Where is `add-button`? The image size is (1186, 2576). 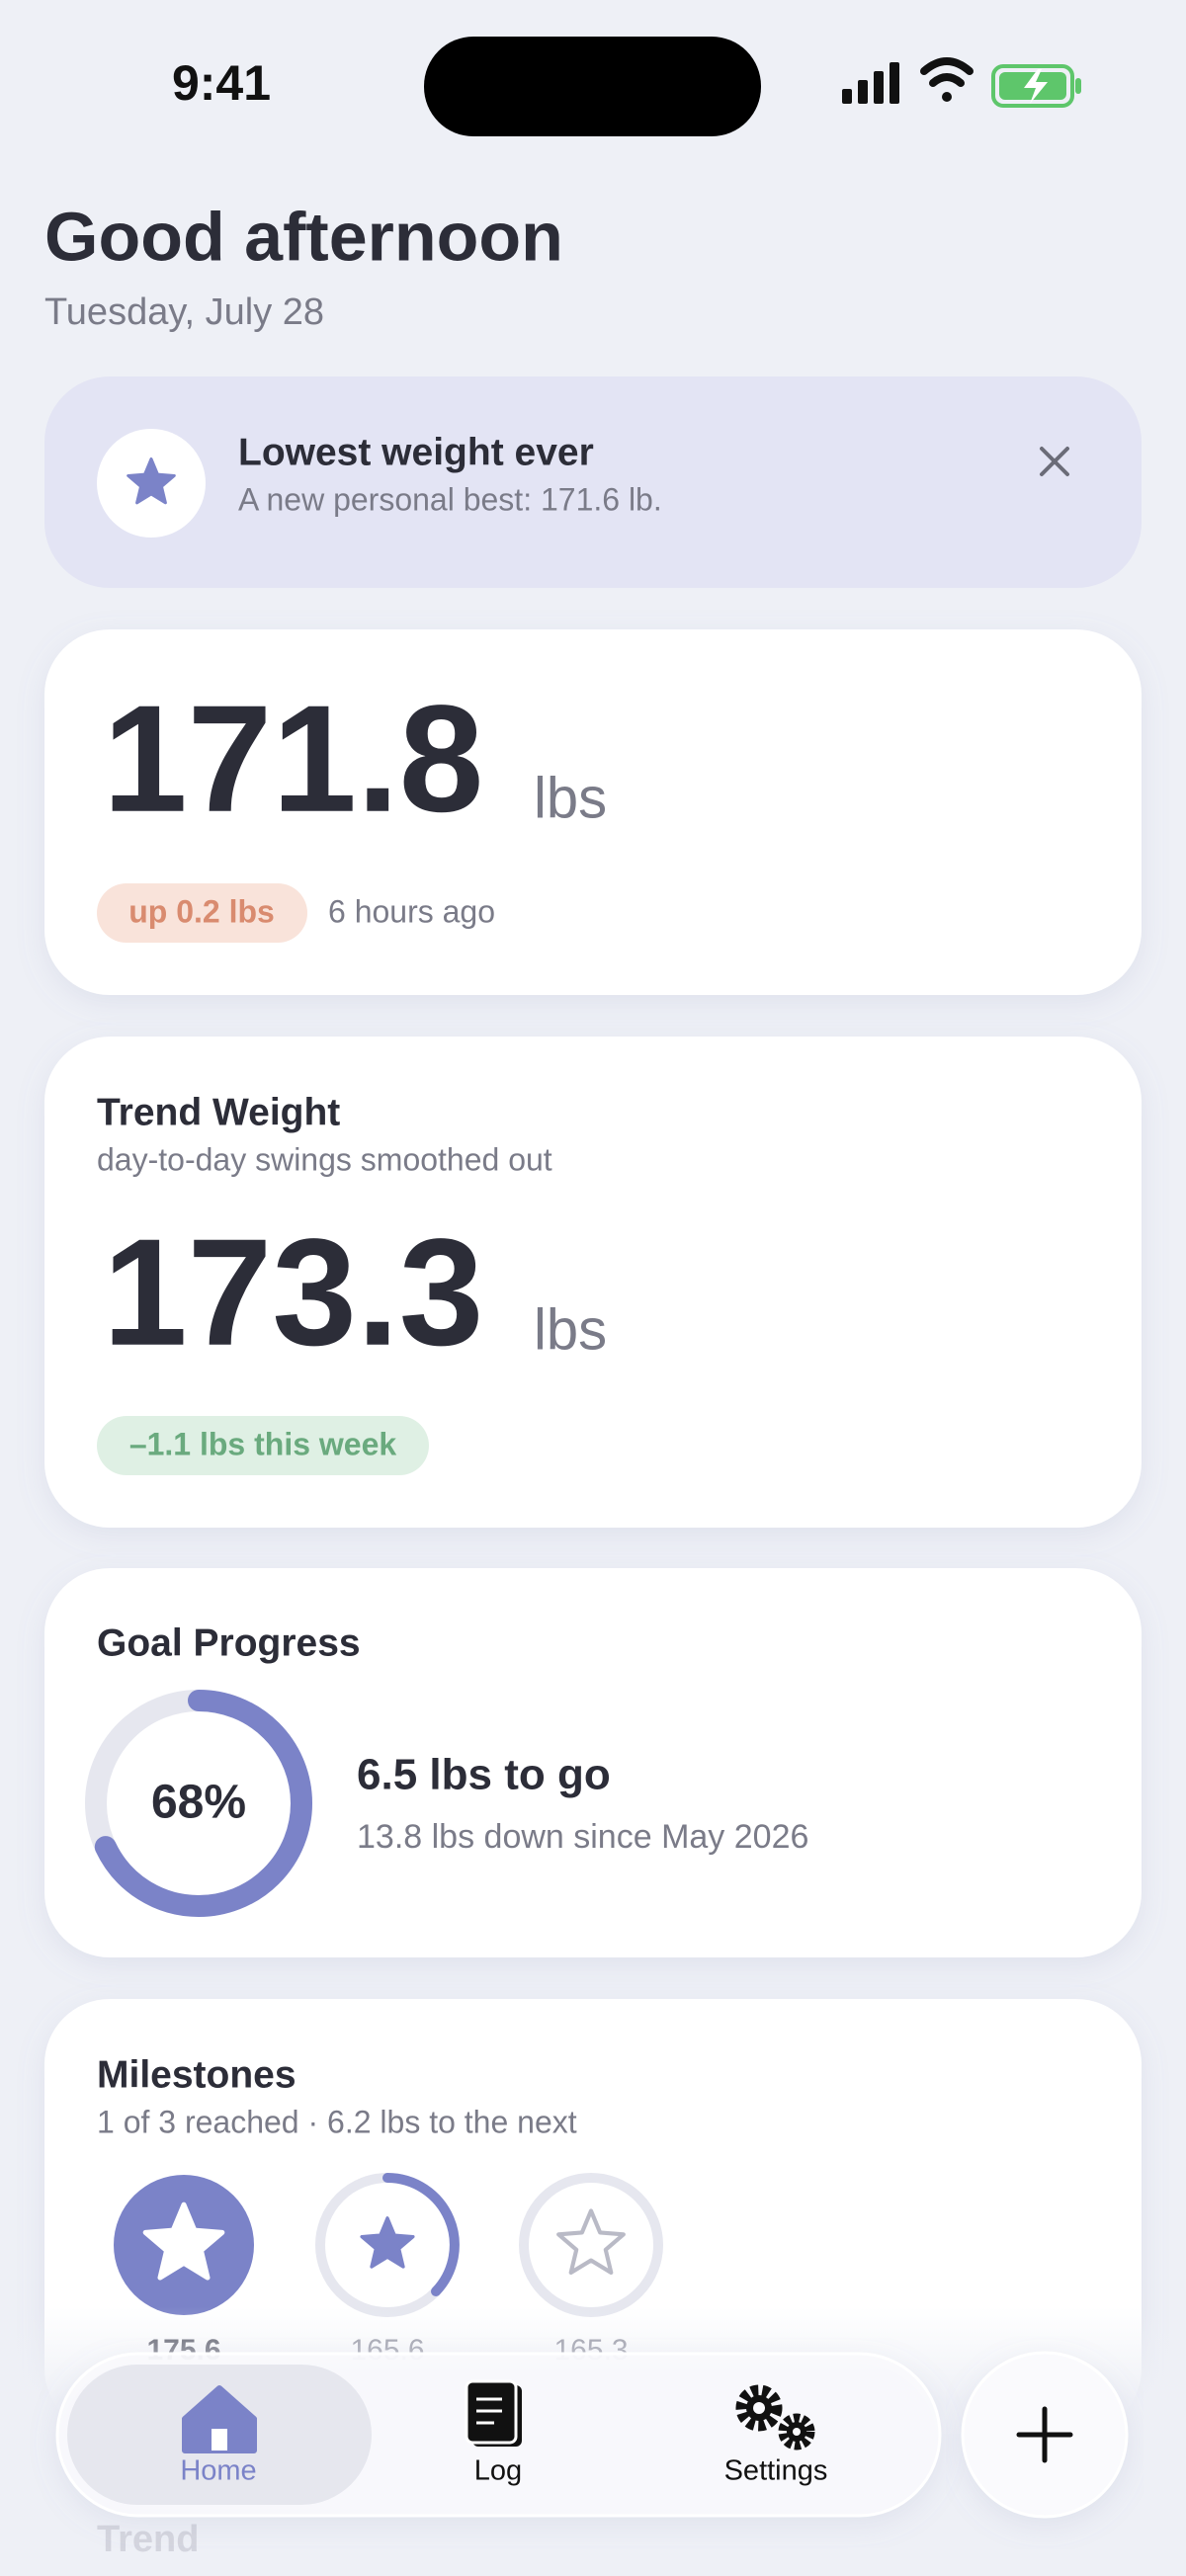
add-button is located at coordinates (1045, 2435).